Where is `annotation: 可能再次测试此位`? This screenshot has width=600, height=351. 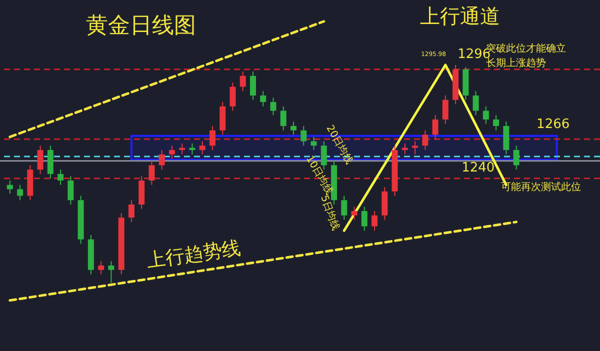
annotation: 可能再次测试此位 is located at coordinates (541, 187).